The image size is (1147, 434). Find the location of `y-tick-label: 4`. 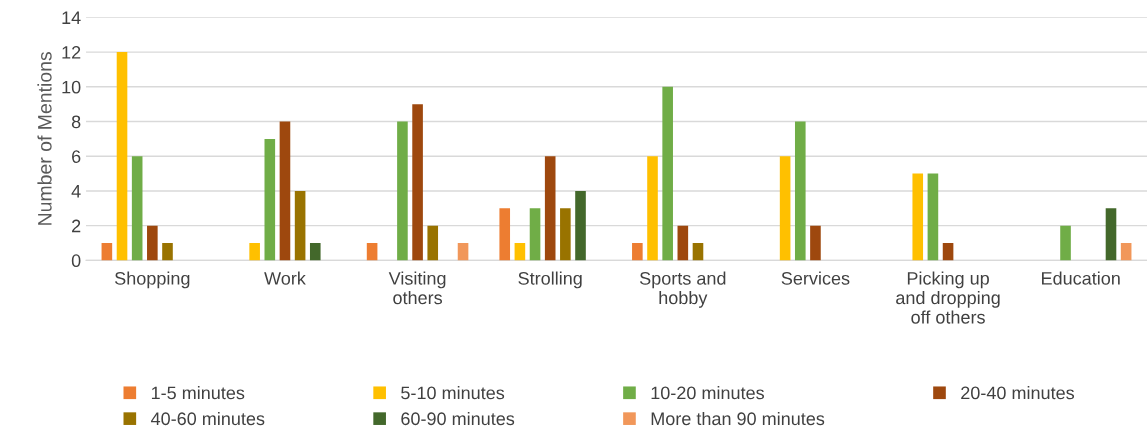

y-tick-label: 4 is located at coordinates (76, 191).